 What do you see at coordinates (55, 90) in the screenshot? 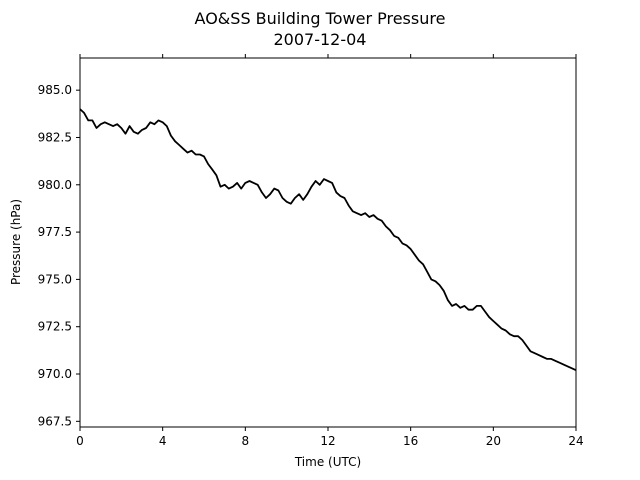
I see `y-tick-label: 985.0` at bounding box center [55, 90].